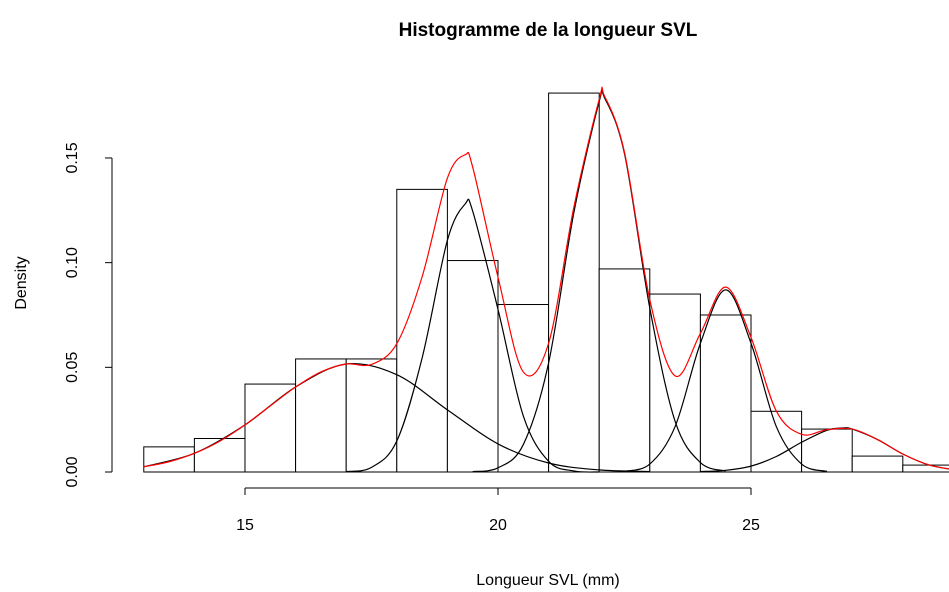 The width and height of the screenshot is (949, 592). What do you see at coordinates (72, 471) in the screenshot?
I see `y-tick-label: 0.00` at bounding box center [72, 471].